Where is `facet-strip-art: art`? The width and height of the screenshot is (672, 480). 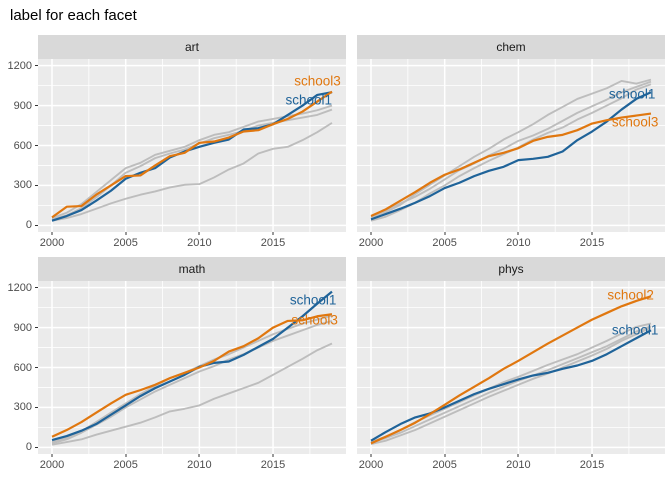
facet-strip-art: art is located at coordinates (192, 47).